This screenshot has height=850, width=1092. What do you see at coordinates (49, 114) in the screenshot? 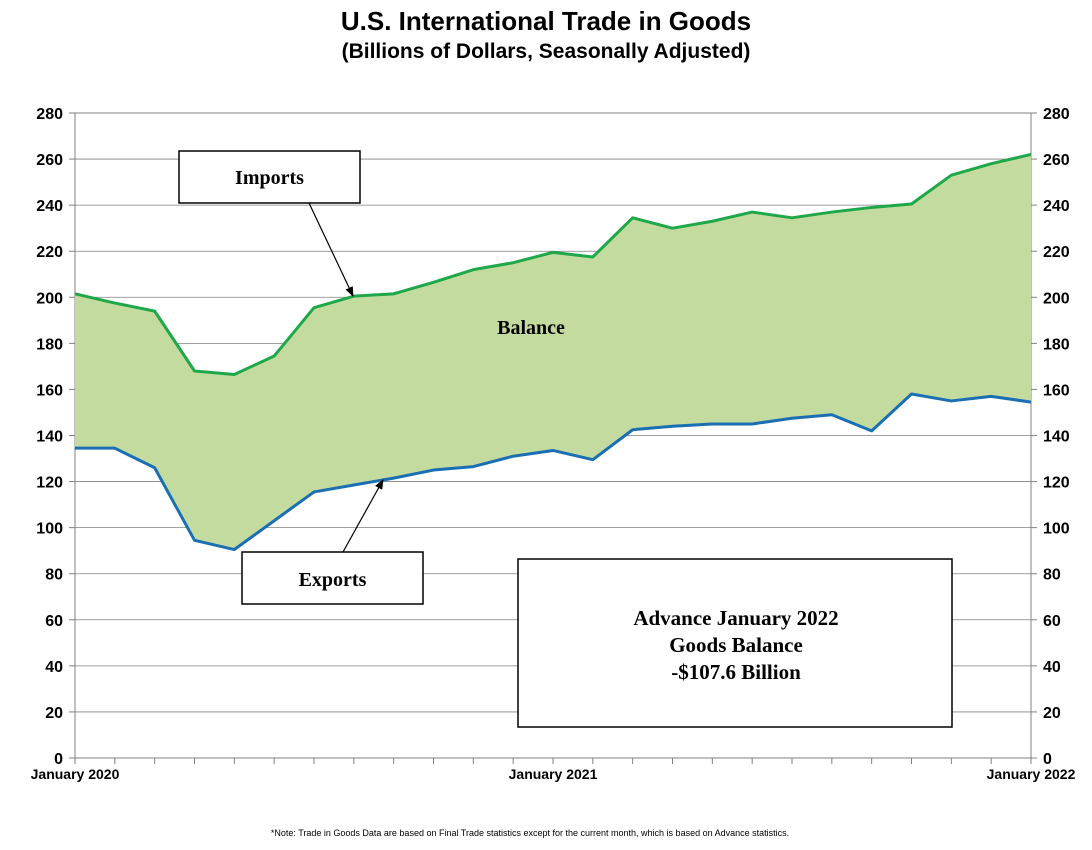
I see `y-tick-label-left: 280` at bounding box center [49, 114].